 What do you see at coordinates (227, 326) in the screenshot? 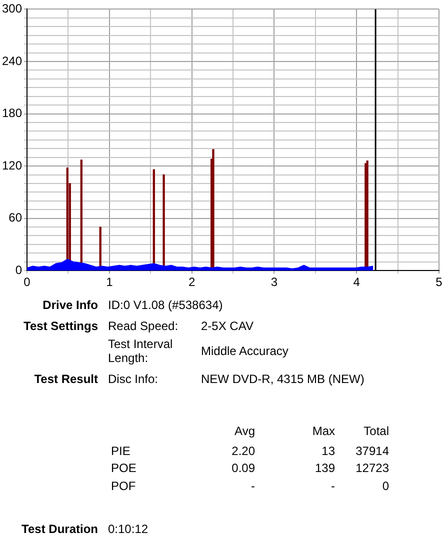
I see `text: 2-5X CAV` at bounding box center [227, 326].